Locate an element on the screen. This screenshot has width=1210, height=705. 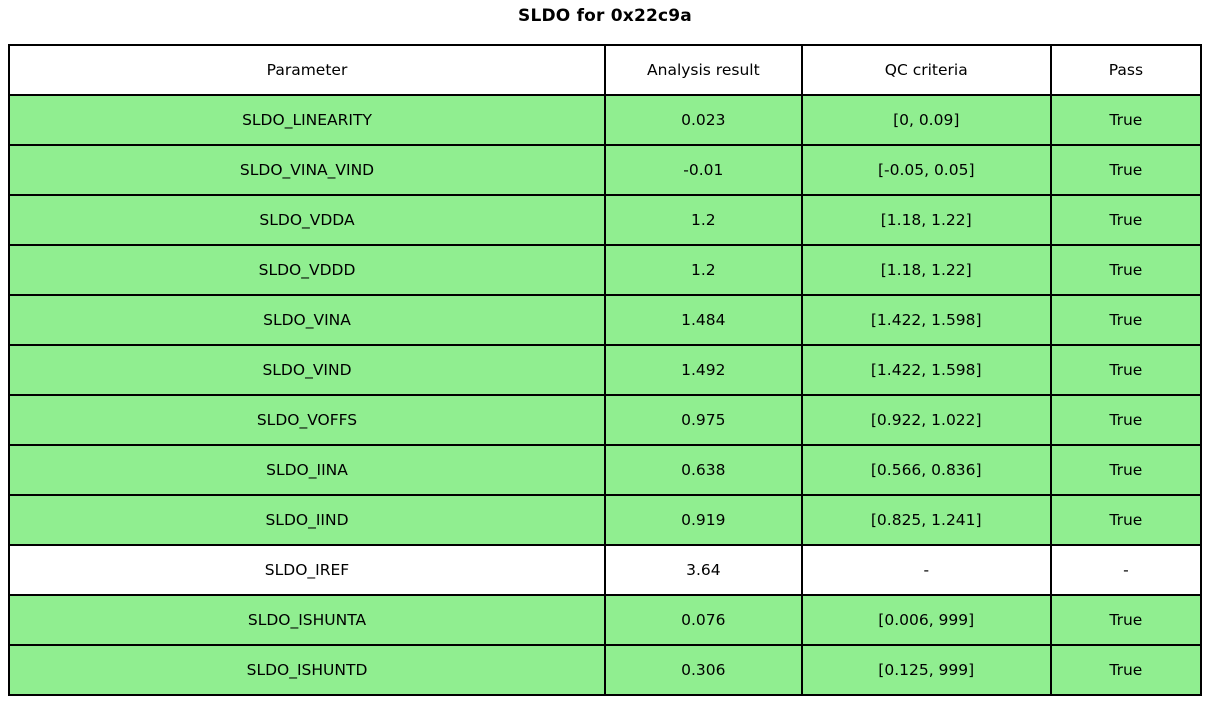
table-row: SLDO_ISHUNTD 0.306 [0.125, 999] True is located at coordinates (605, 670).